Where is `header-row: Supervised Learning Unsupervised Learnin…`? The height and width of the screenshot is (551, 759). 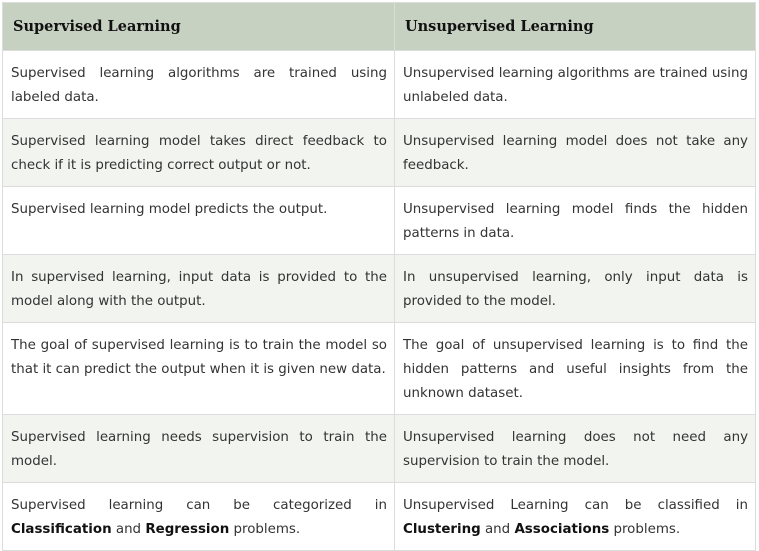
header-row: Supervised Learning Unsupervised Learnin… is located at coordinates (379, 26).